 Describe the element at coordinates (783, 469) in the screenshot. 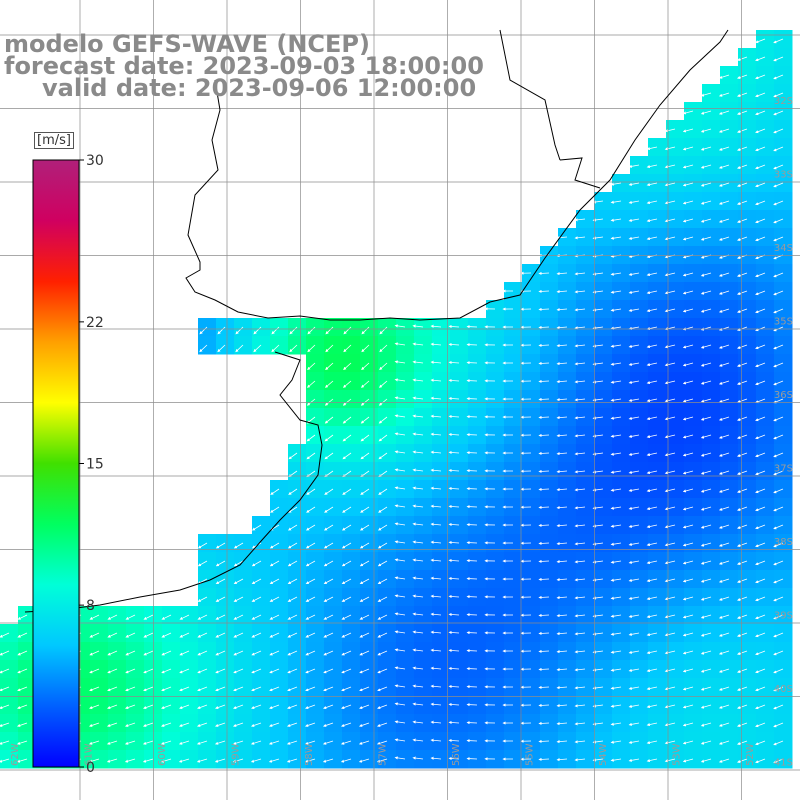

I see `latitude-label: 37S` at that location.